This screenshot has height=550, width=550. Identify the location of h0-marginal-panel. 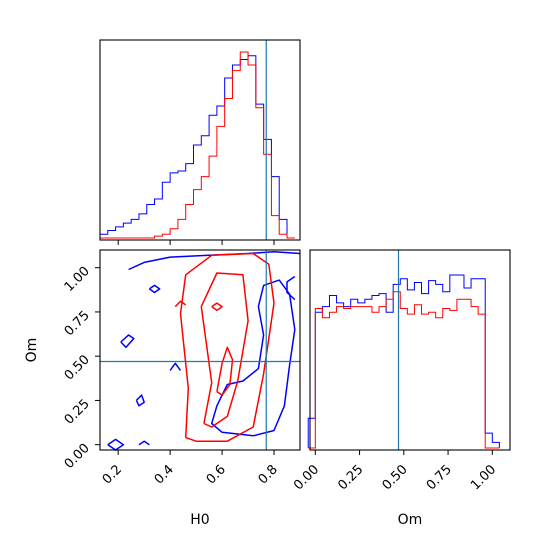
(200, 142).